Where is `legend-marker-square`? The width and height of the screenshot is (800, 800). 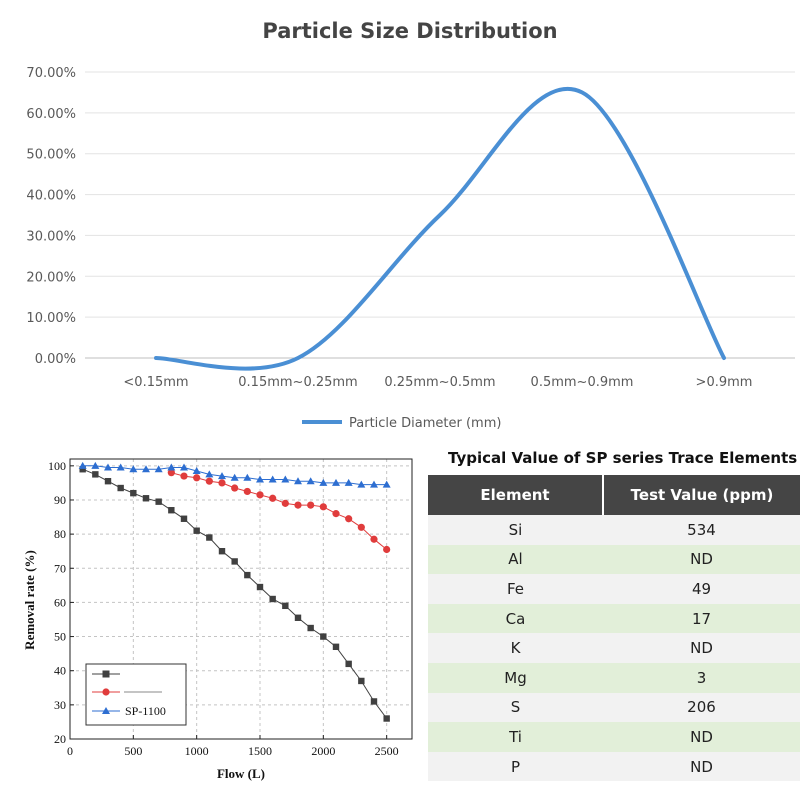
legend-marker-square is located at coordinates (106, 674).